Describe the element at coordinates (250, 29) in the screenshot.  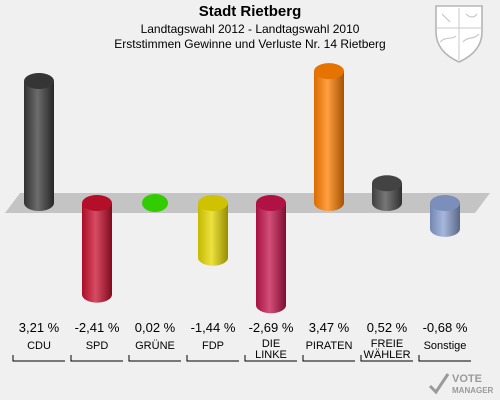
I see `chart-subtitle: Landtagswahl 2012 - Landtagswahl 2010` at that location.